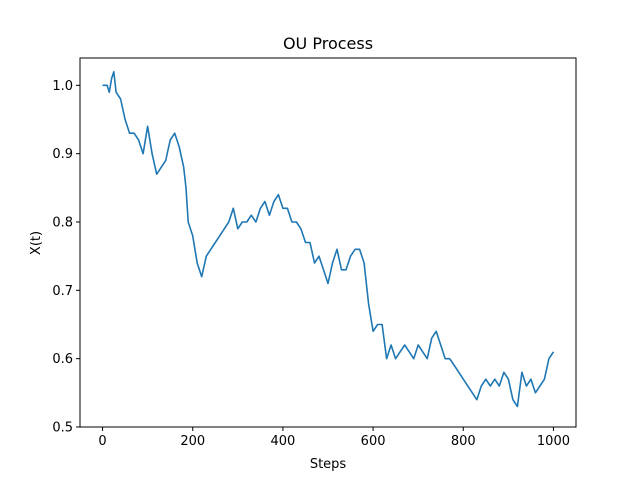  I want to click on x-tick-label: 0, so click(102, 441).